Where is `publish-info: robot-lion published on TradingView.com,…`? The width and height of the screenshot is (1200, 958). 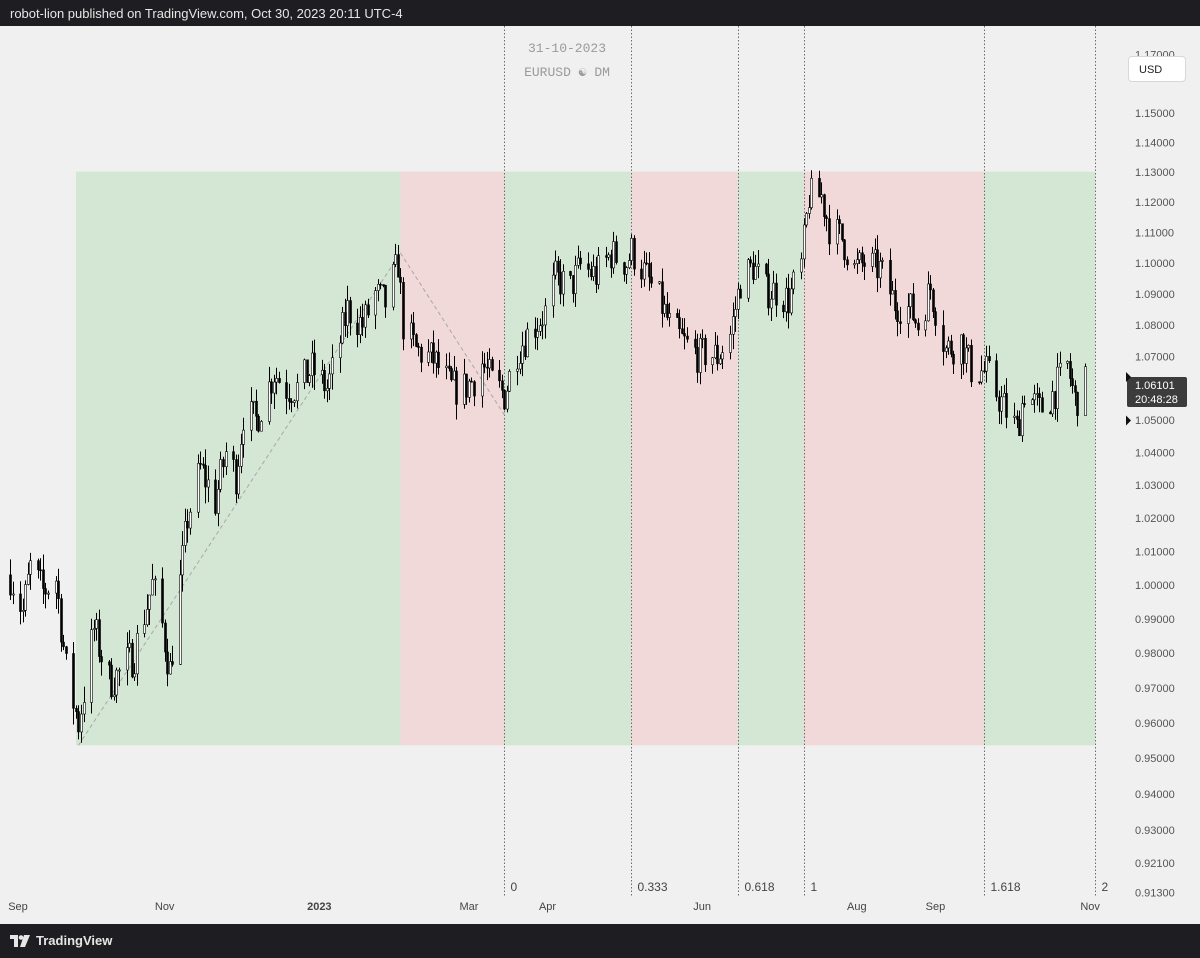 publish-info: robot-lion published on TradingView.com,… is located at coordinates (206, 13).